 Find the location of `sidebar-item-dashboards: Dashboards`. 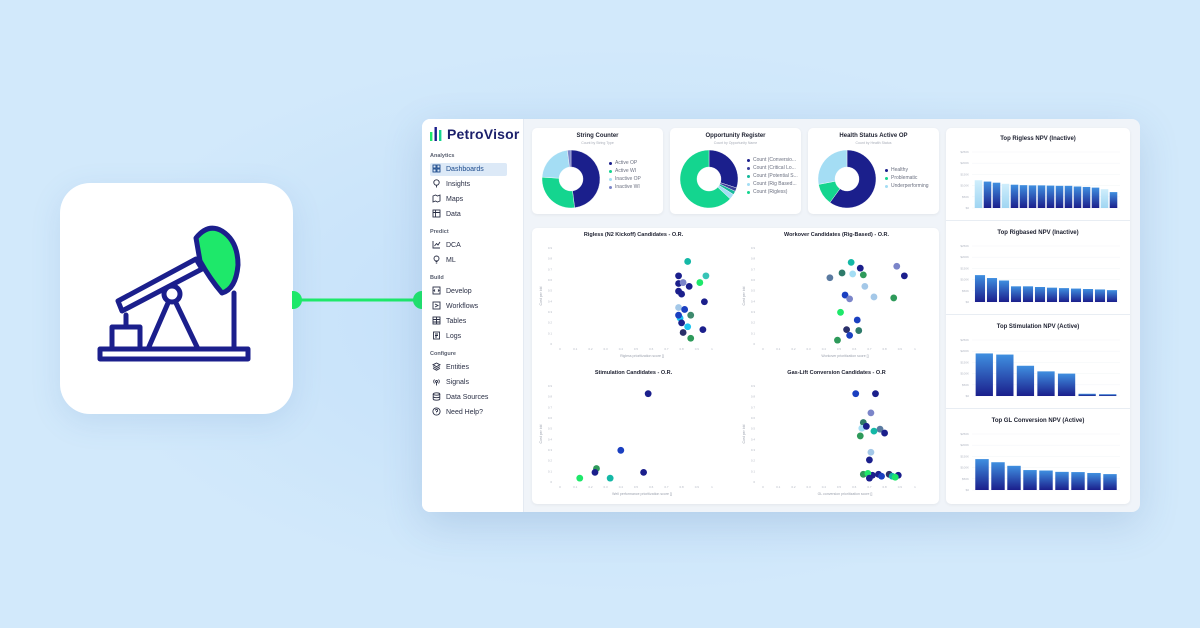

sidebar-item-dashboards: Dashboards is located at coordinates (468, 169).